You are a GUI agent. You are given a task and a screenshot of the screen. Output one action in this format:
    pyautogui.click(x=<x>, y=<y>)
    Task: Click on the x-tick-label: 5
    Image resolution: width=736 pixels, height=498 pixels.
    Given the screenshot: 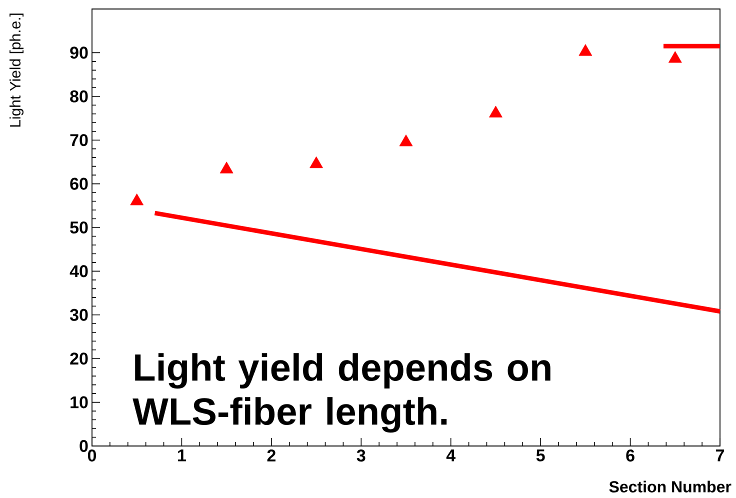 What is the action you would take?
    pyautogui.click(x=540, y=456)
    